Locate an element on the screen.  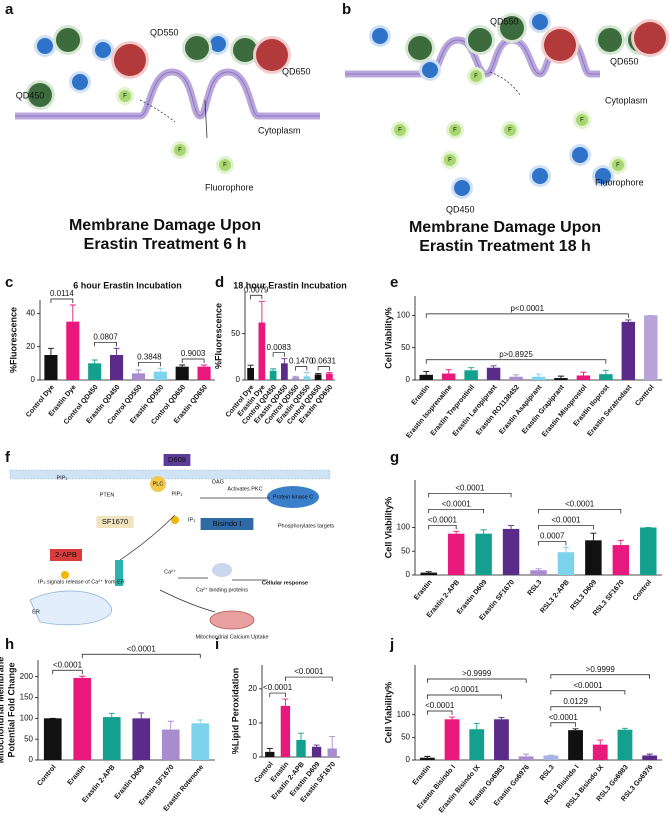
diagram-label: PTEN is located at coordinates (107, 495).